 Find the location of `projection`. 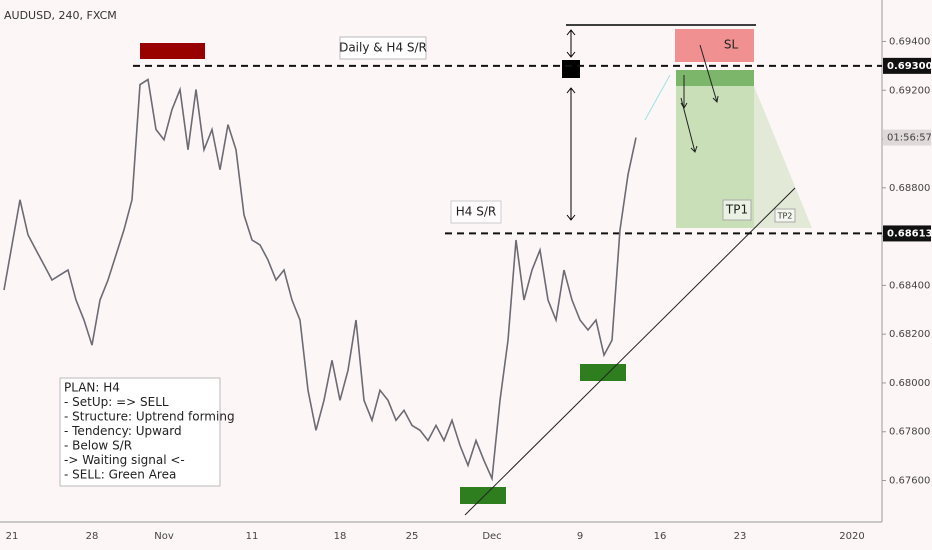

projection is located at coordinates (657, 97).